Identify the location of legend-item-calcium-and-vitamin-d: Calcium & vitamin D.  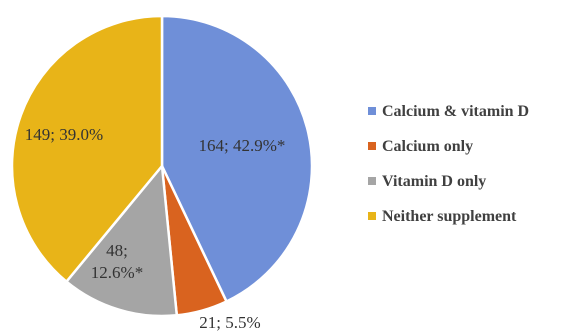
(448, 111).